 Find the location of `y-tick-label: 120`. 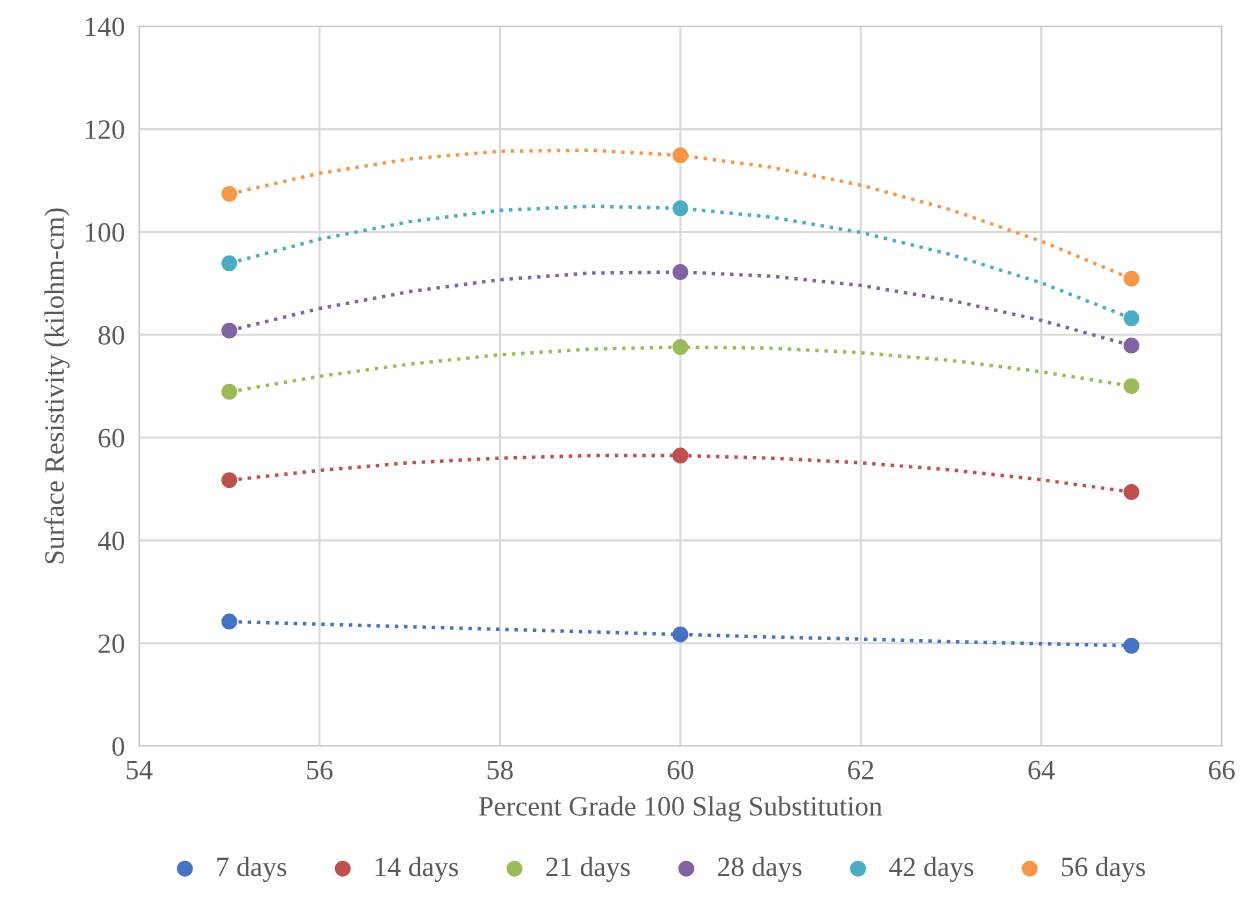

y-tick-label: 120 is located at coordinates (105, 130).